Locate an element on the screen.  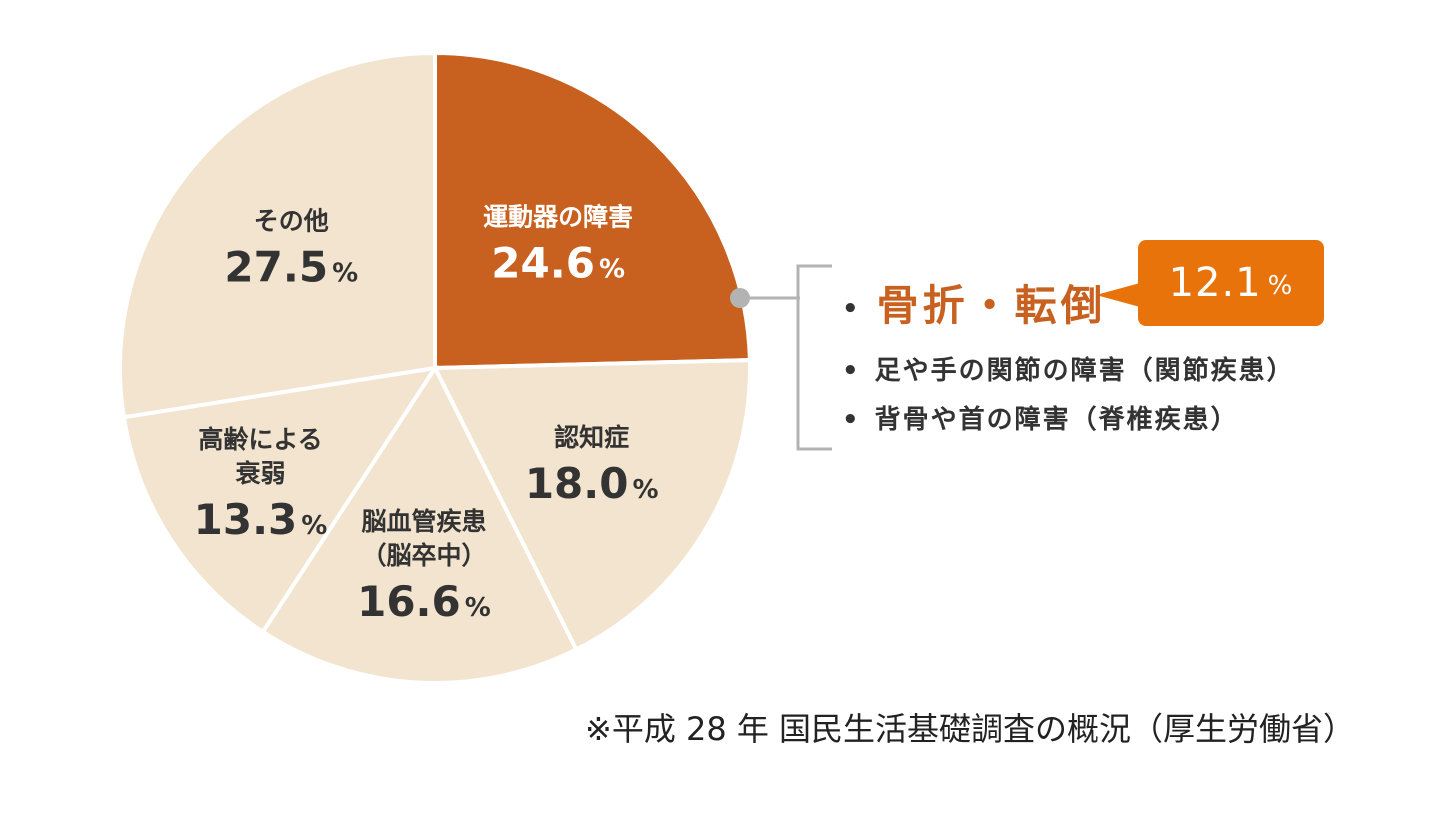
slice-value: 18.0% is located at coordinates (592, 483).